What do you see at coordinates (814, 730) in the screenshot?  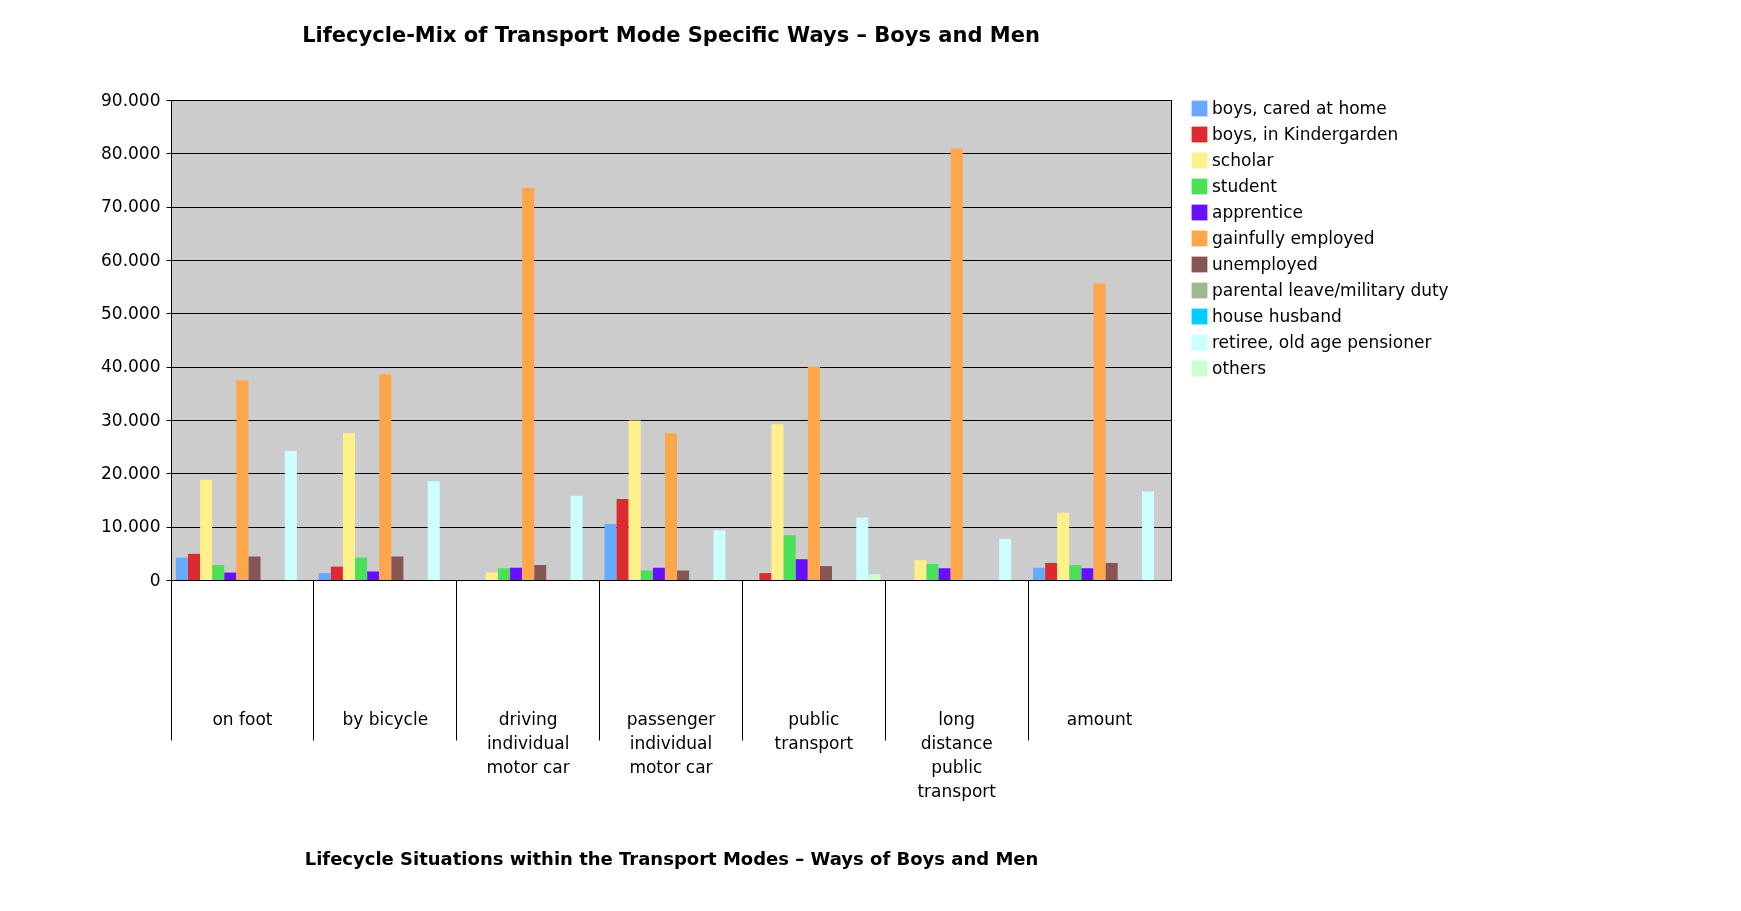 I see `x-tick-label: public transport` at bounding box center [814, 730].